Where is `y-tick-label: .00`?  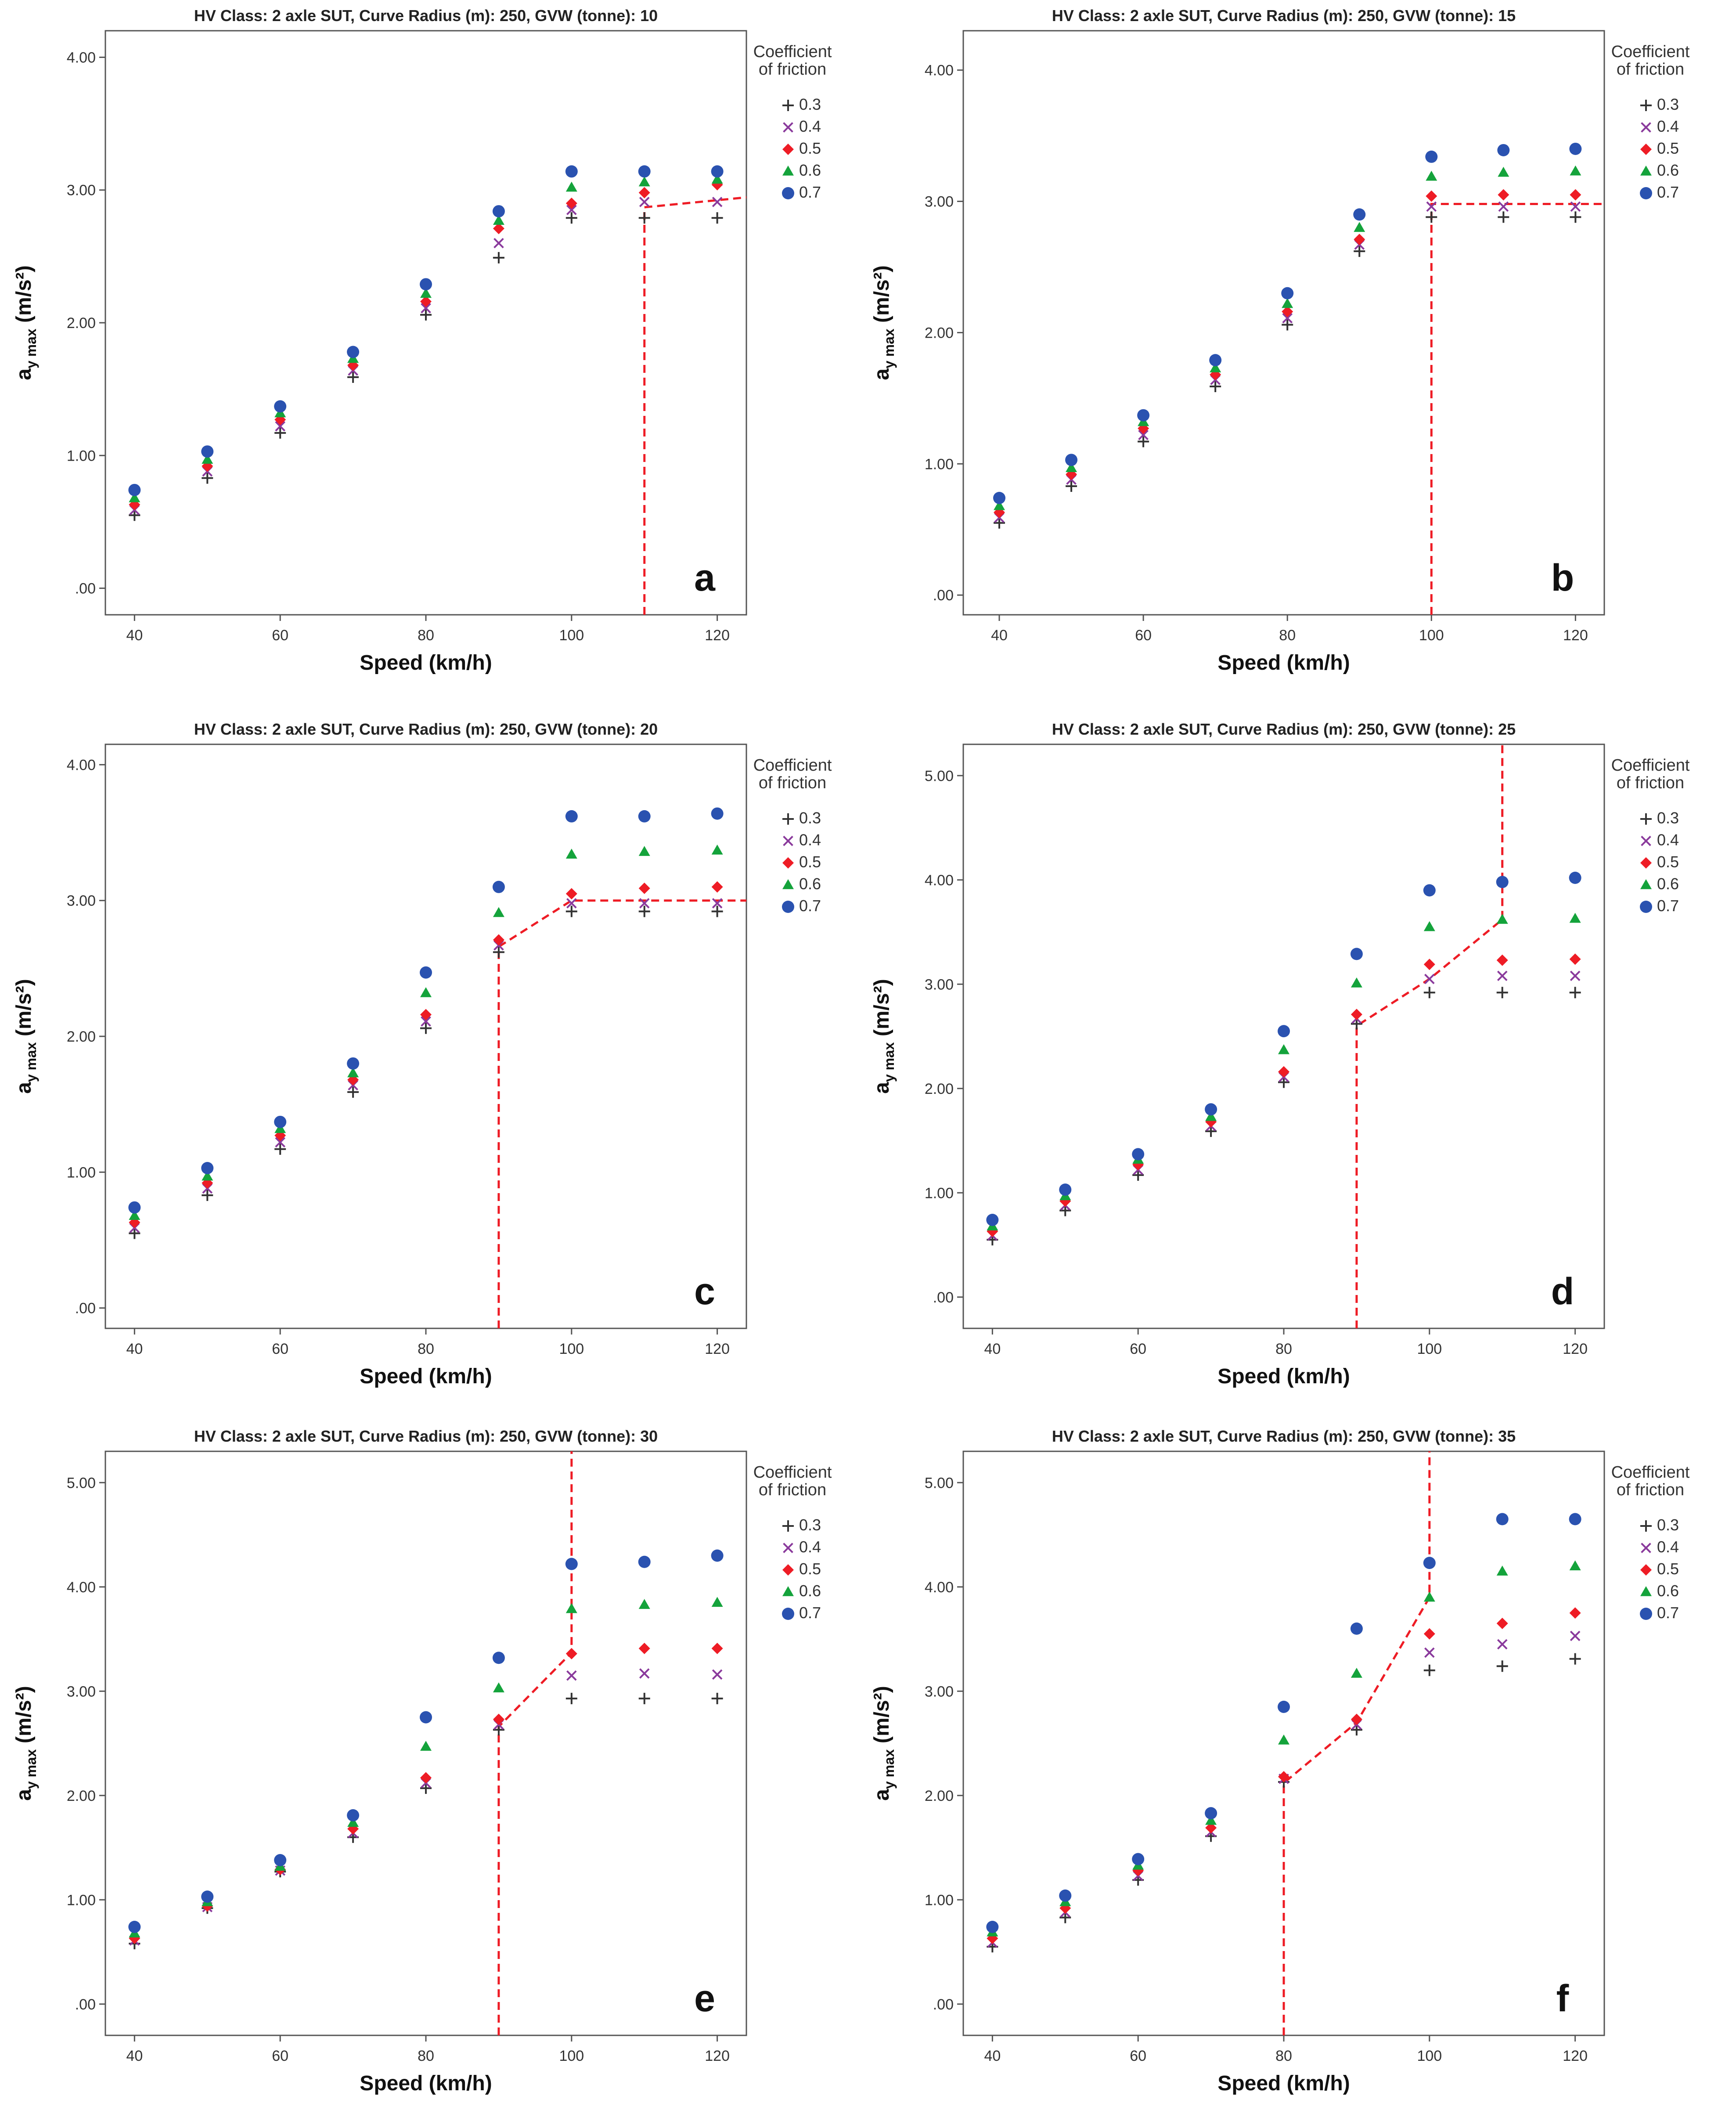 y-tick-label: .00 is located at coordinates (944, 2004).